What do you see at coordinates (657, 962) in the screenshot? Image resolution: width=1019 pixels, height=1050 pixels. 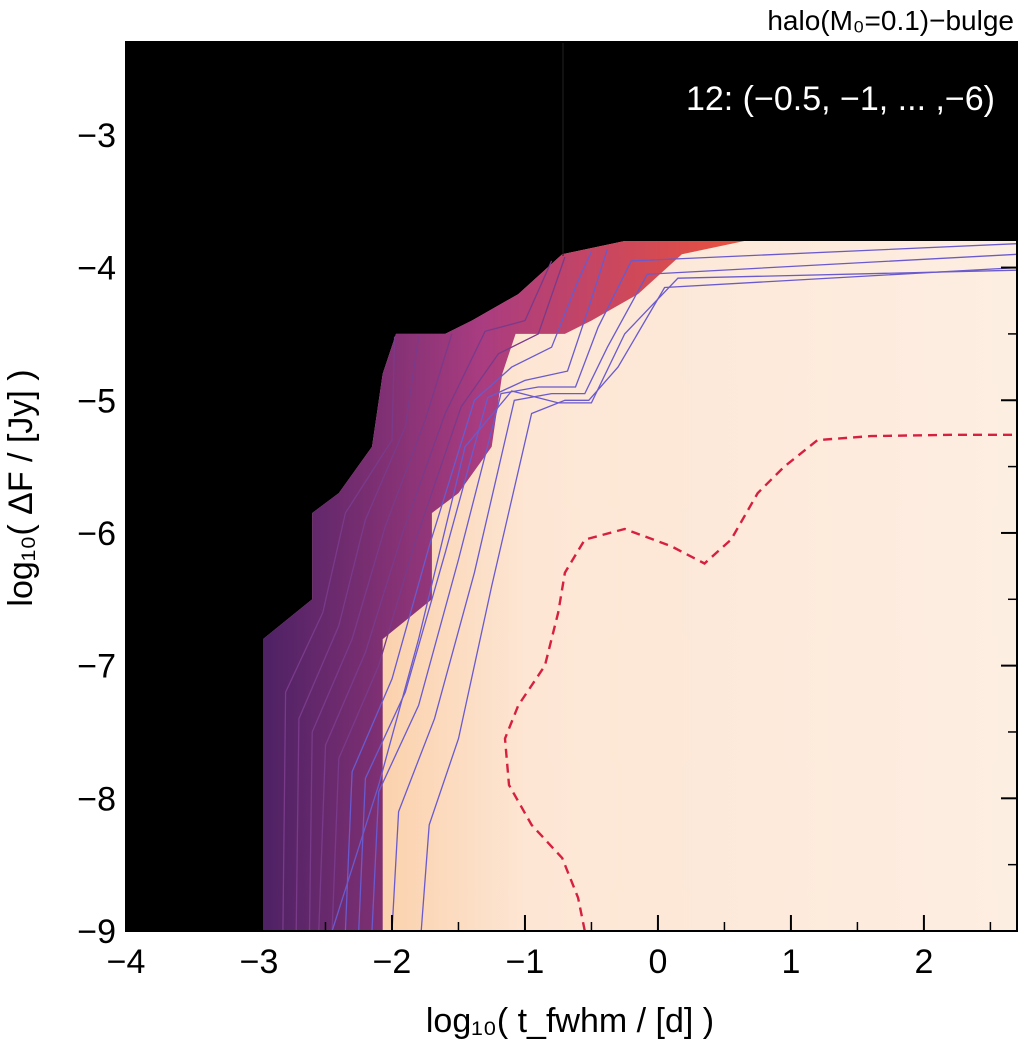 I see `x-tick-label: 0` at bounding box center [657, 962].